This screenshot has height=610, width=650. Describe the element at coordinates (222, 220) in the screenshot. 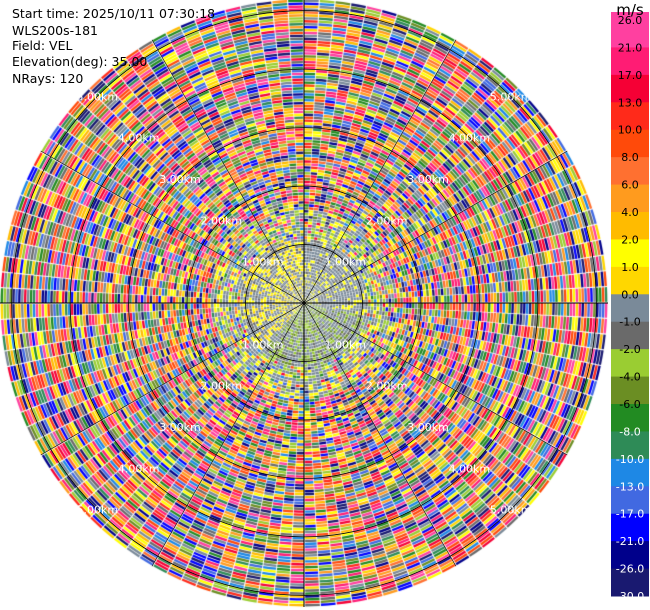

I see `ring-label-2-nw: 2.00km` at that location.